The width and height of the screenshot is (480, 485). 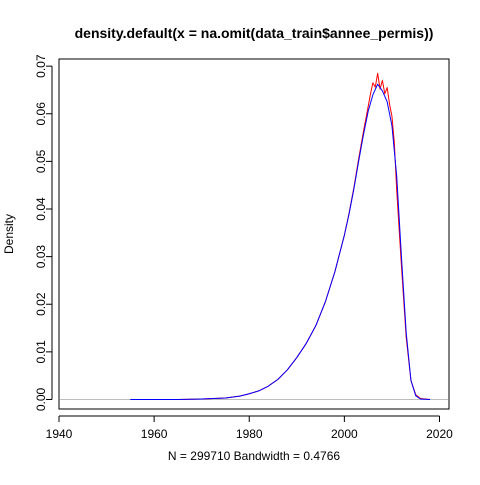 I want to click on x-tick-label: 2000, so click(x=344, y=434).